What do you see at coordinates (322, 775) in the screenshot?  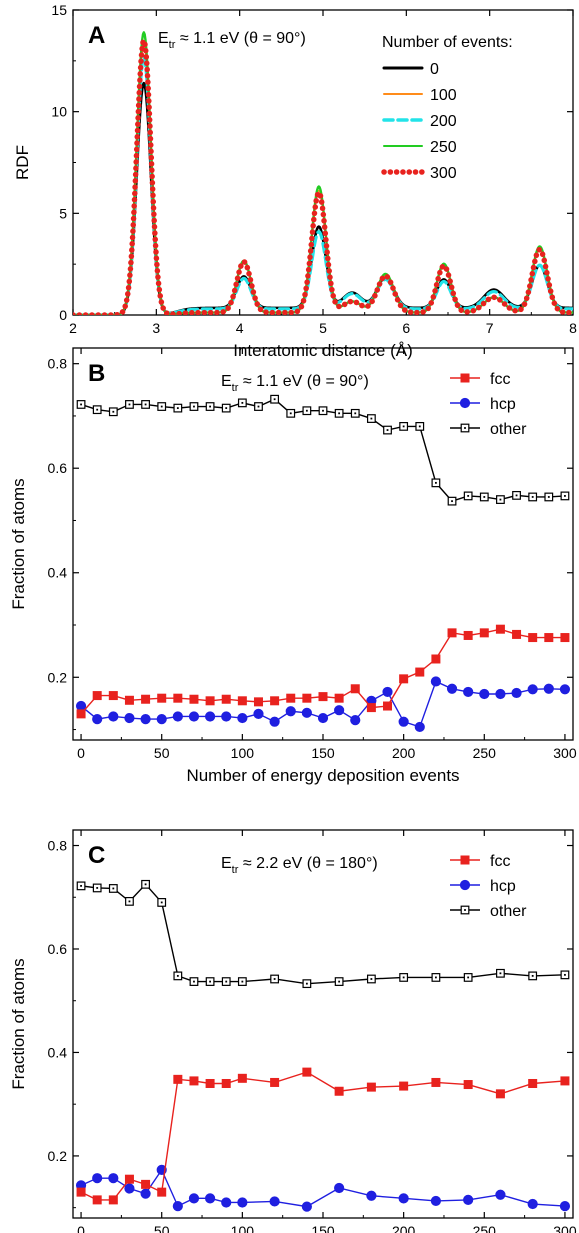 I see `x-axis-label: Number of energy deposition events` at bounding box center [322, 775].